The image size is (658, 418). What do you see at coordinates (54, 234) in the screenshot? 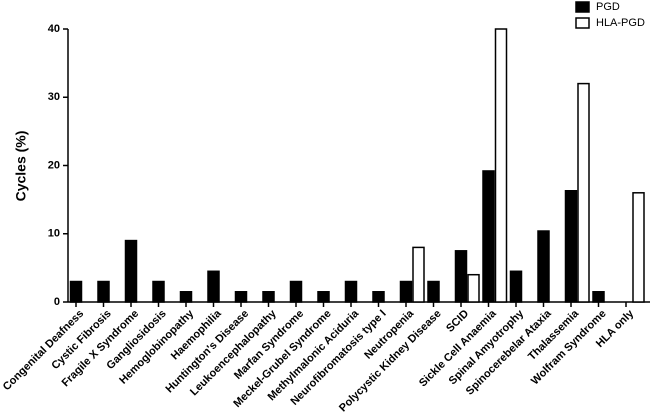
I see `y-tick-label: 10` at bounding box center [54, 234].